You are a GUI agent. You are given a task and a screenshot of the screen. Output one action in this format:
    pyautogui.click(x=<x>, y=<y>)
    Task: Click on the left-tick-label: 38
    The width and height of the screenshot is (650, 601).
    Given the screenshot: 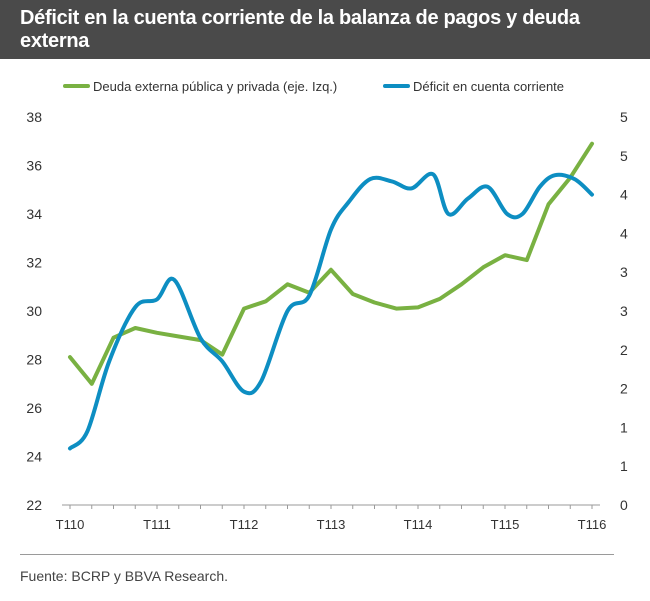 What is the action you would take?
    pyautogui.click(x=34, y=117)
    